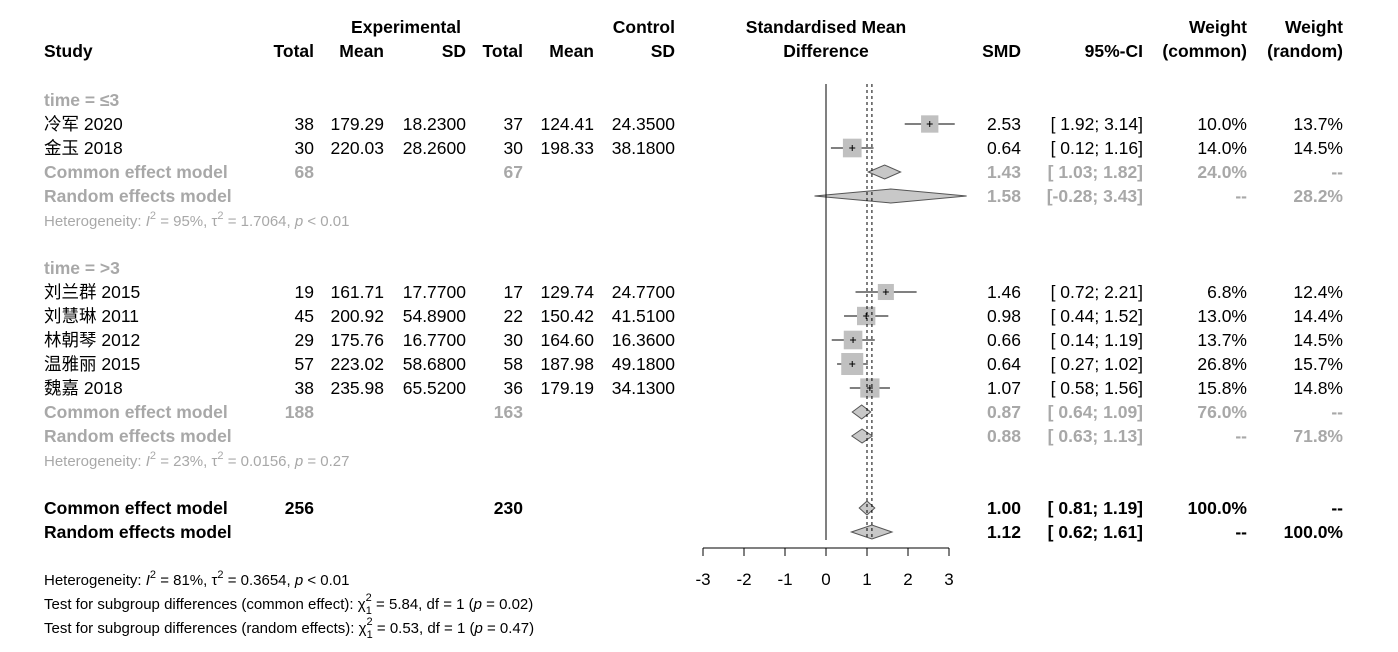  What do you see at coordinates (644, 148) in the screenshot?
I see `study-c-sd: 38.1800` at bounding box center [644, 148].